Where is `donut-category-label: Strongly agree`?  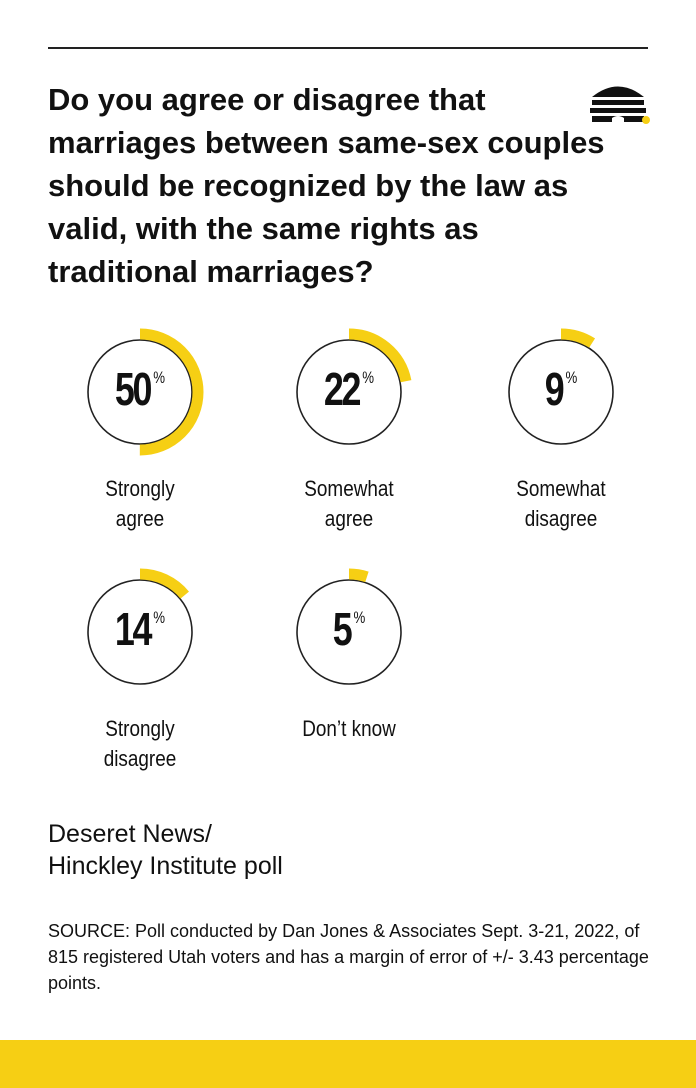
donut-category-label: Strongly agree is located at coordinates (140, 504).